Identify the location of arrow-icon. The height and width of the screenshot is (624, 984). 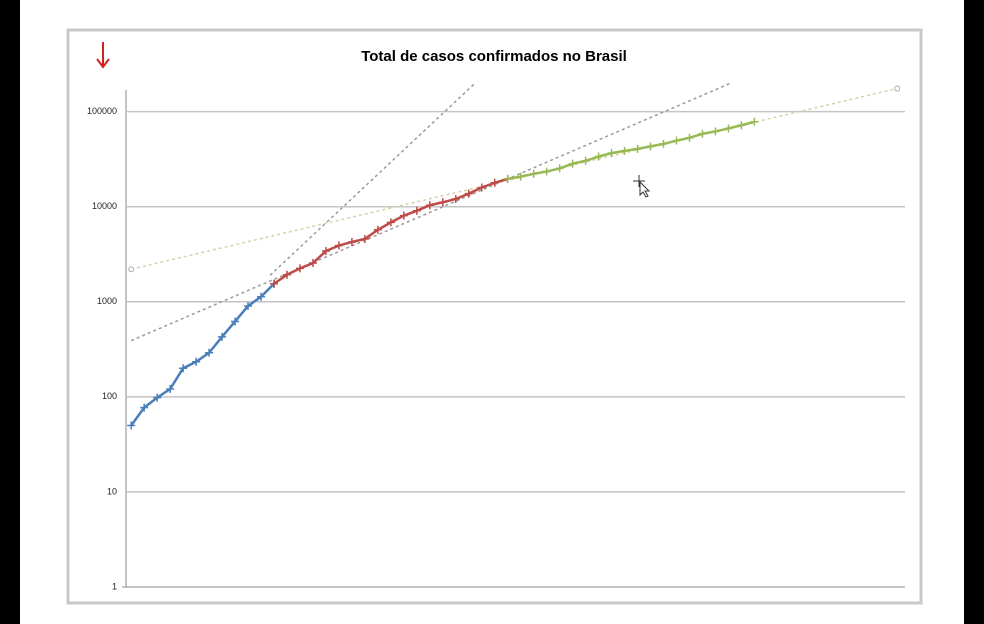
(103, 55).